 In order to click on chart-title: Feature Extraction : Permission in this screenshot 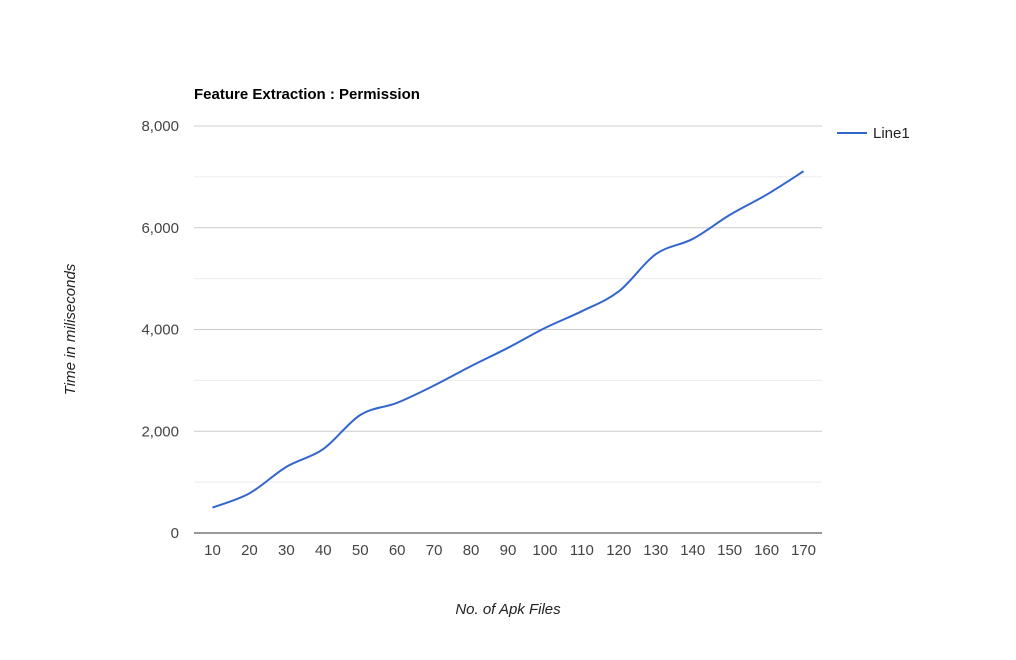, I will do `click(307, 94)`.